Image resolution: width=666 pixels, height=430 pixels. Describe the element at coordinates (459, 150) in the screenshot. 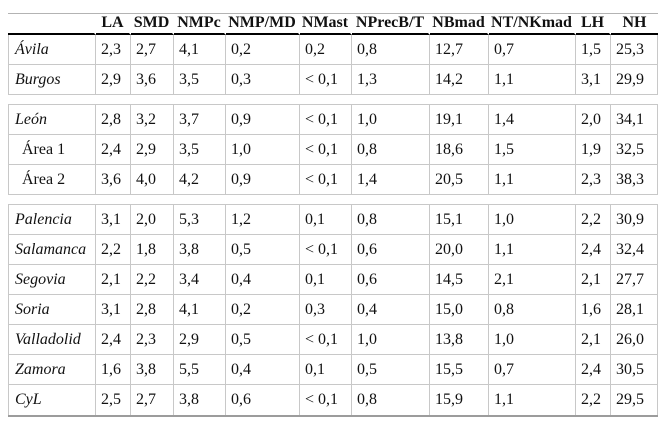

I see `value-cell: 18,6` at that location.